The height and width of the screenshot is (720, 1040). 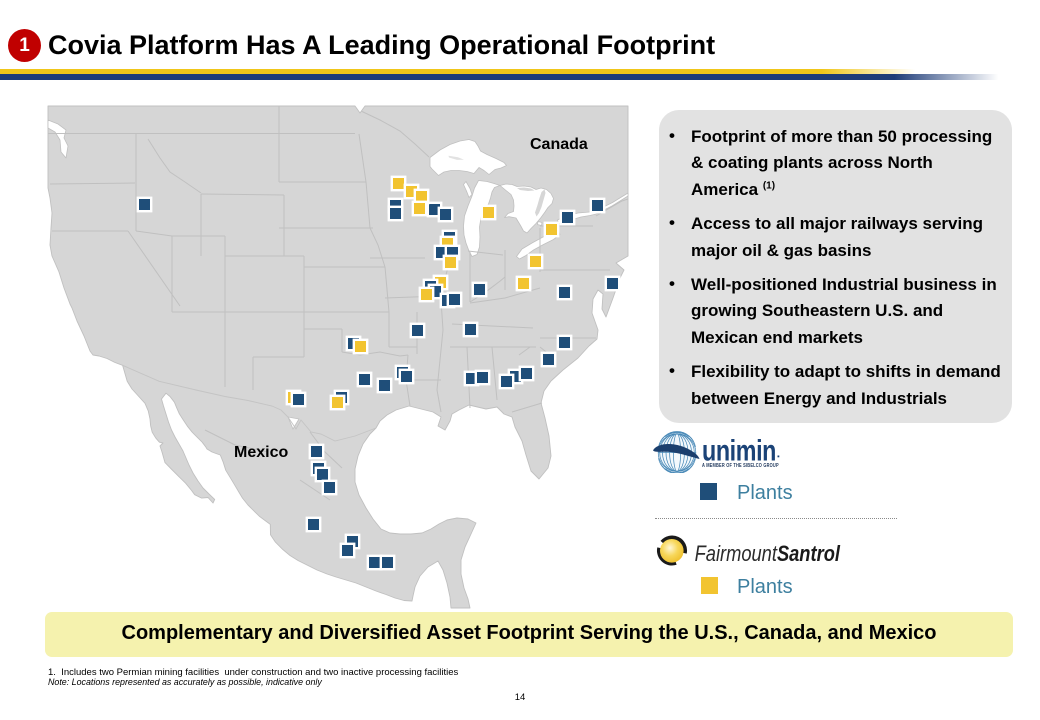 What do you see at coordinates (768, 553) in the screenshot?
I see `svg-text: FairmountSantrol` at bounding box center [768, 553].